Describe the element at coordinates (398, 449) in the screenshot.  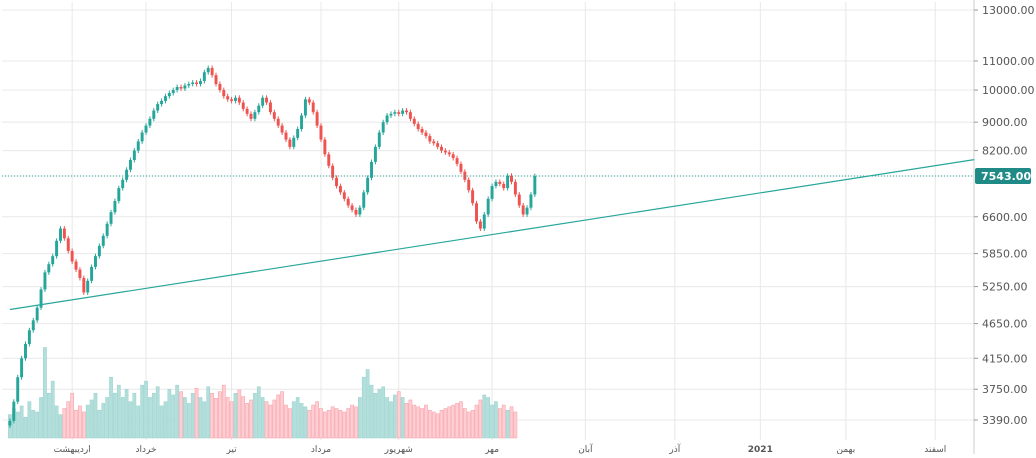
I see `time-tick-label: شهریور` at that location.